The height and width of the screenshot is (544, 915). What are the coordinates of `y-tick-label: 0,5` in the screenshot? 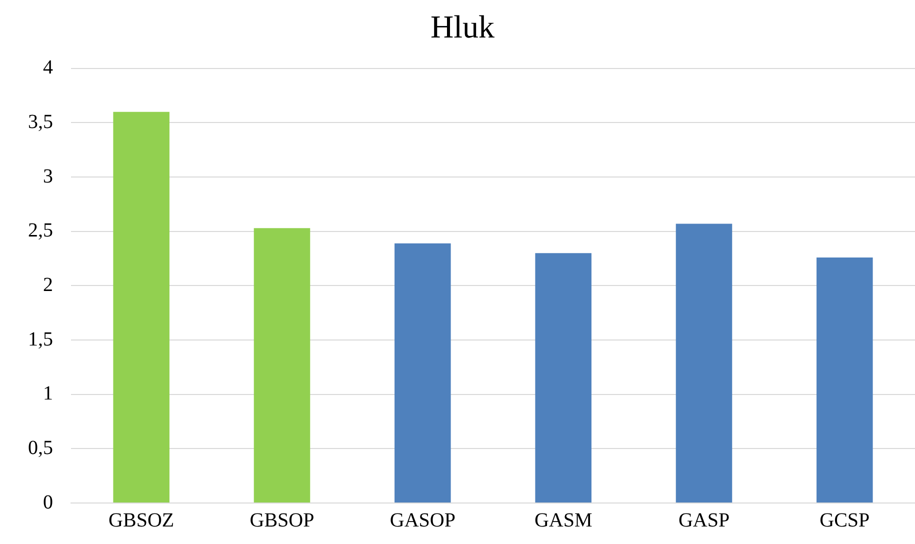 It's located at (40, 447).